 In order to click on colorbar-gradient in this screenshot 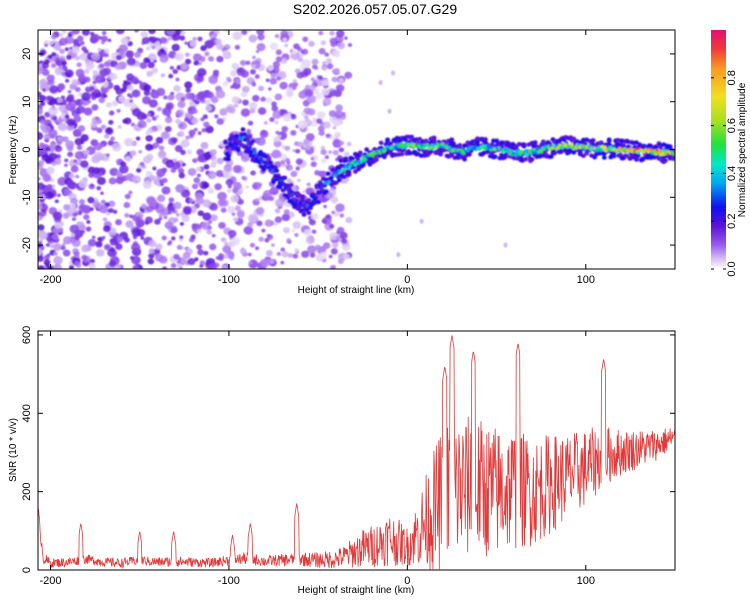, I will do `click(718, 149)`.